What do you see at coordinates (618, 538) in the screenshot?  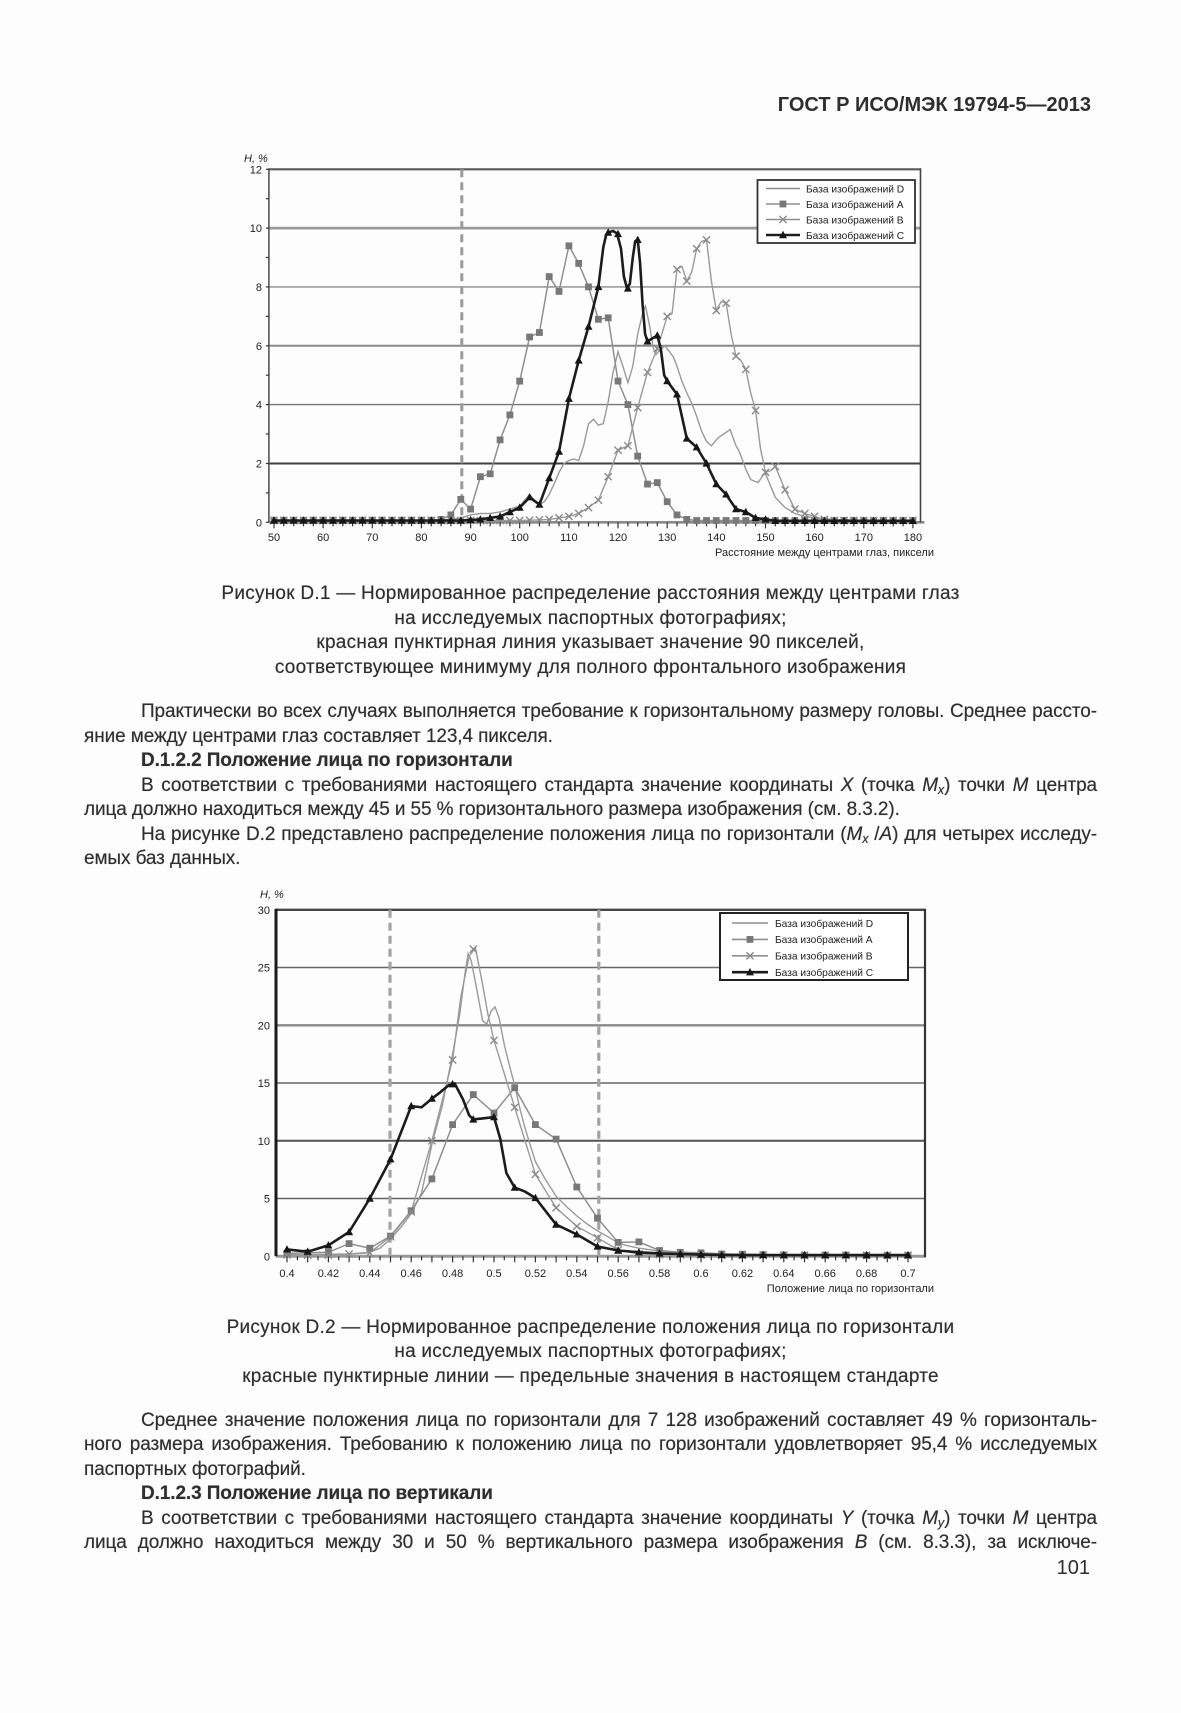 I see `svg-text: 120` at bounding box center [618, 538].